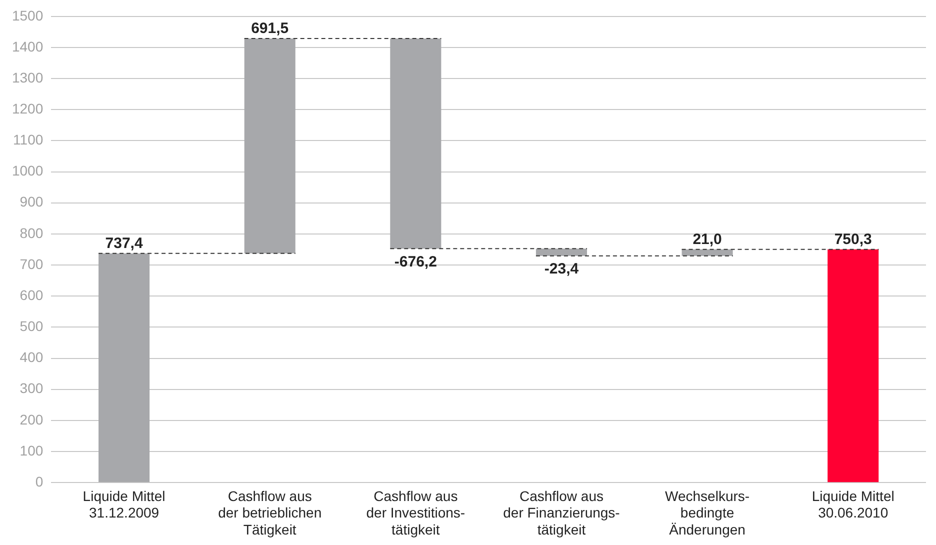  What do you see at coordinates (32, 388) in the screenshot?
I see `y-tick-label: 300` at bounding box center [32, 388].